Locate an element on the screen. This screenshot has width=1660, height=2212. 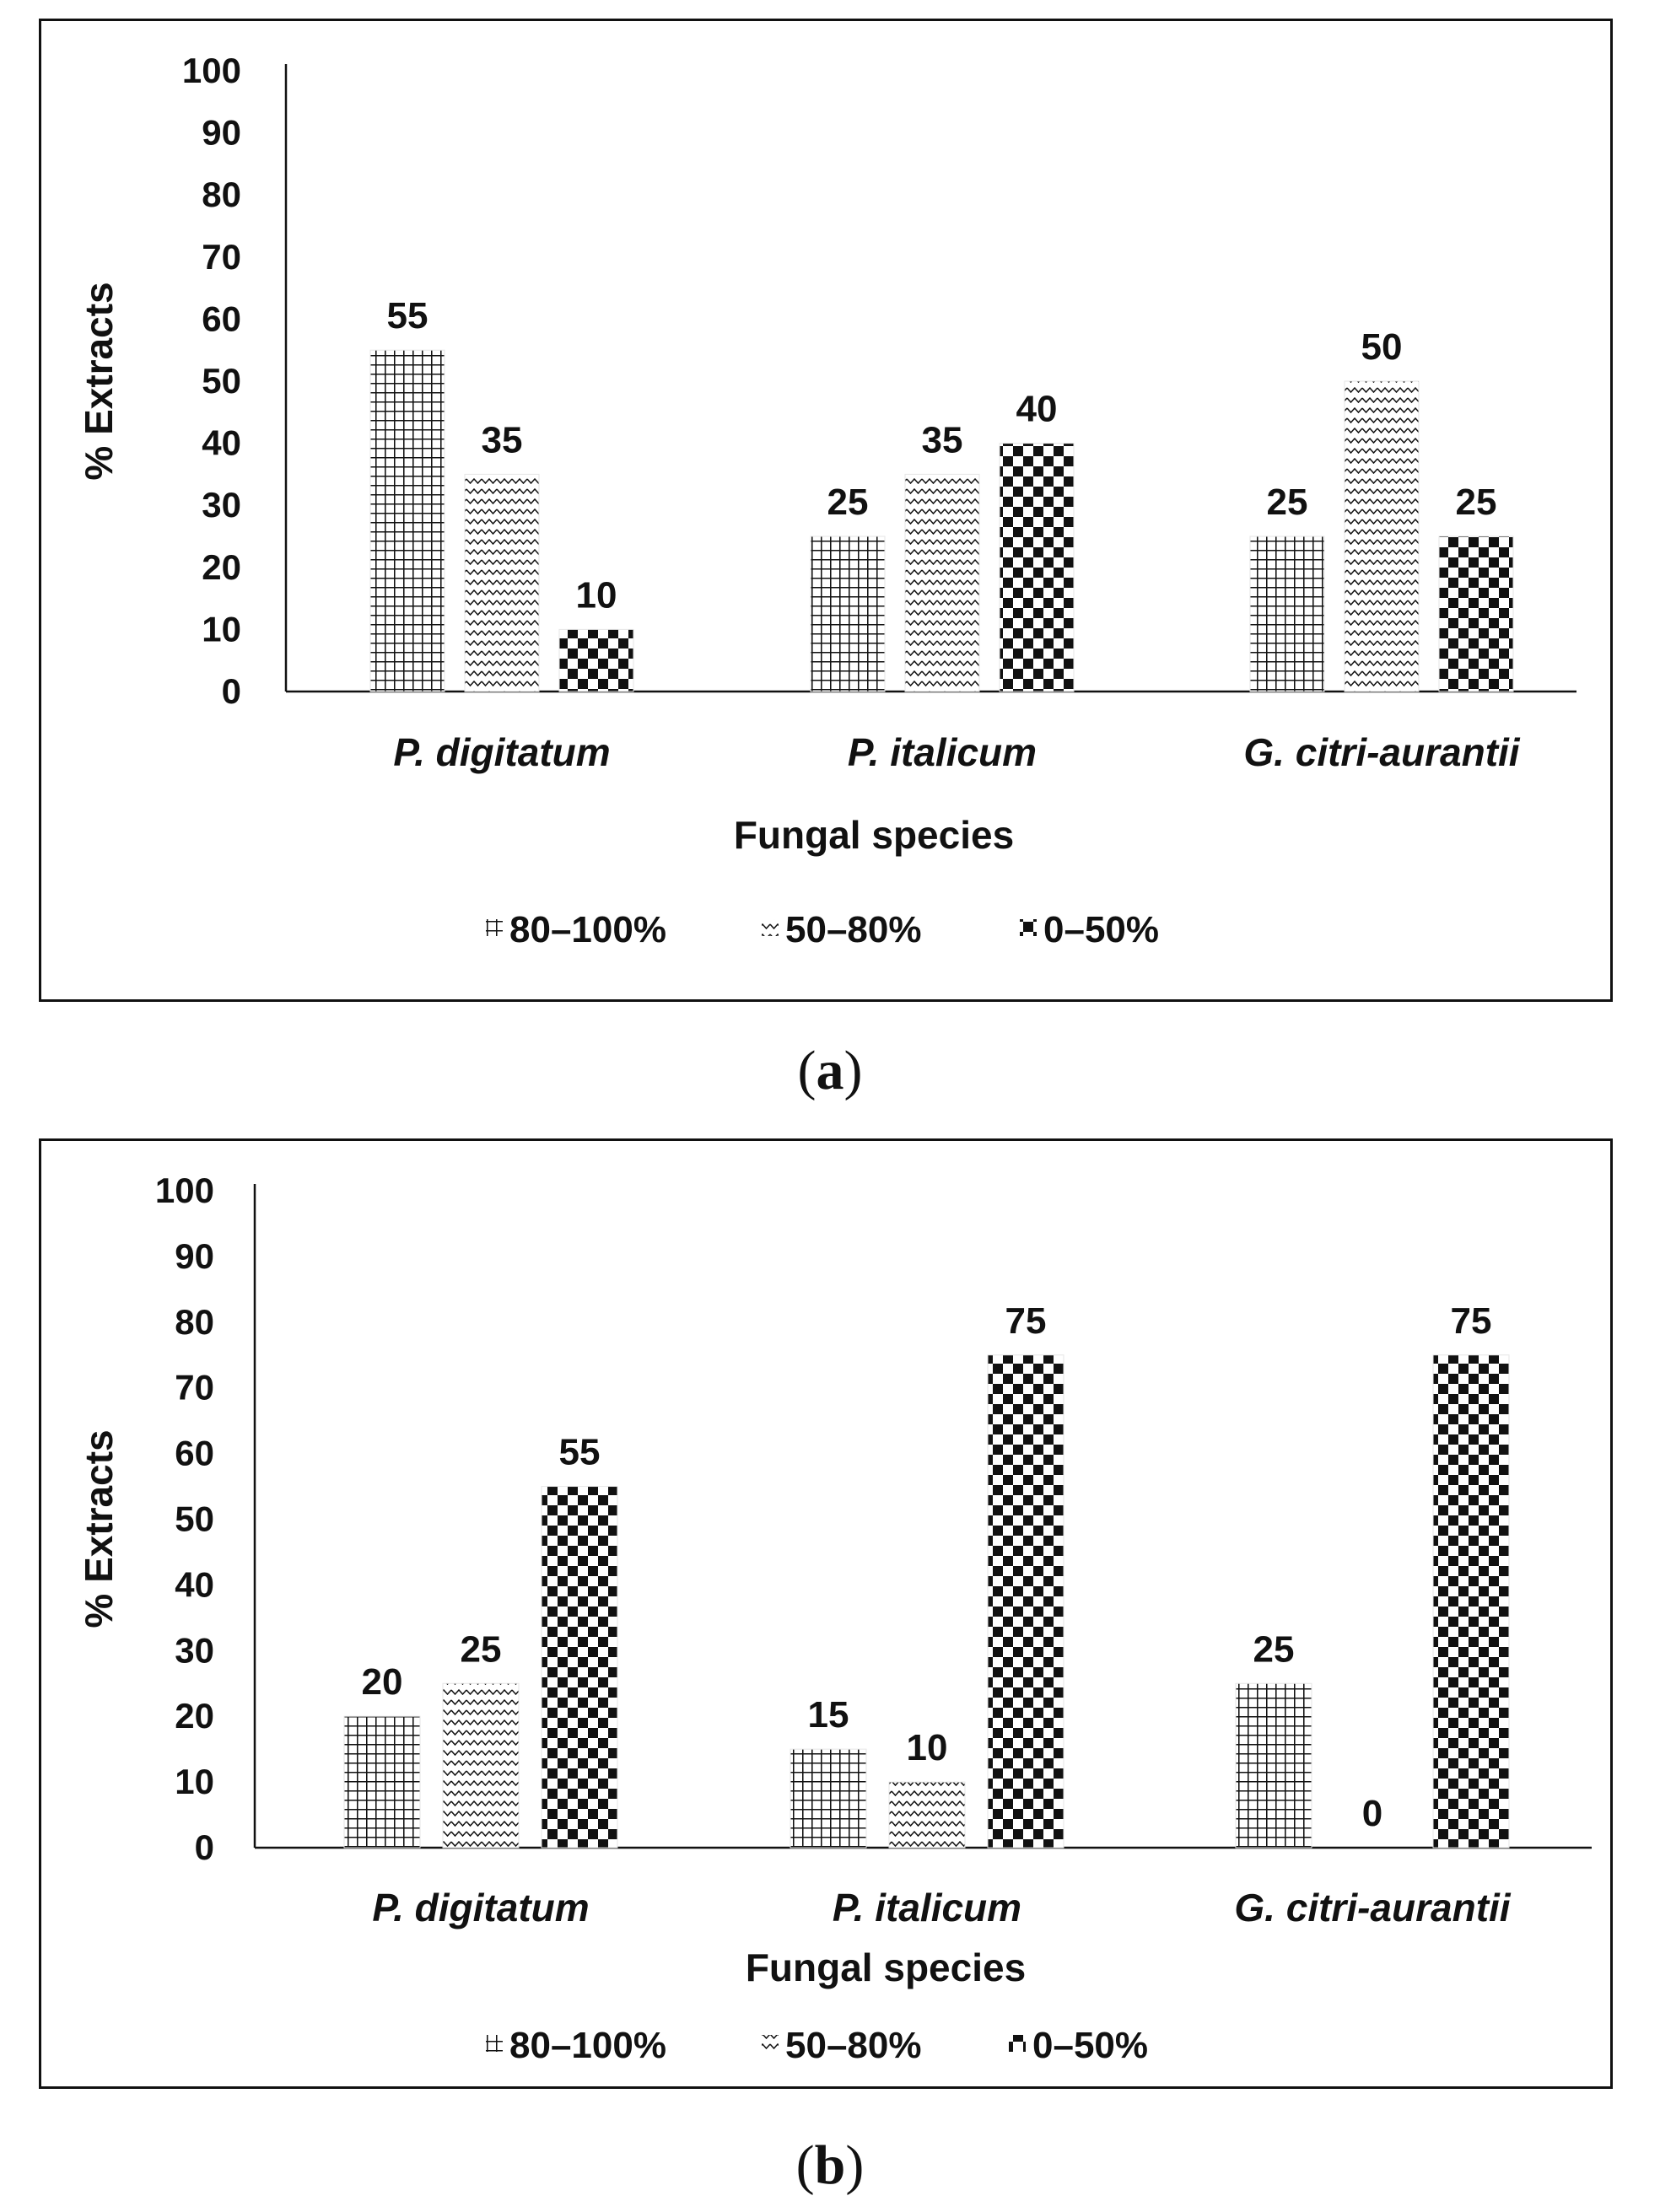
panel-caption-a: (a) is located at coordinates (830, 1070).